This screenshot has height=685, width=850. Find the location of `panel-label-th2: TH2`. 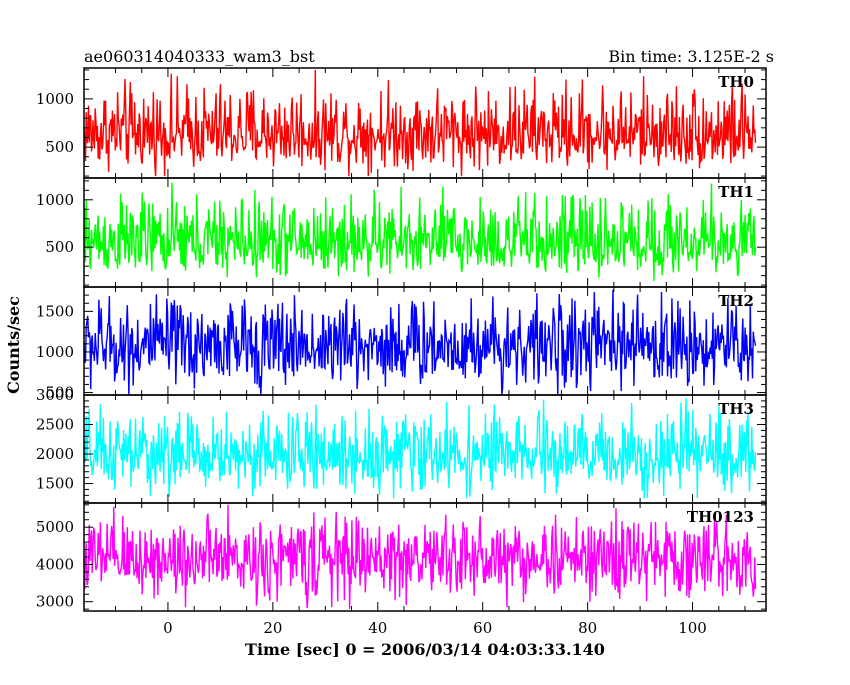

panel-label-th2: TH2 is located at coordinates (736, 301).